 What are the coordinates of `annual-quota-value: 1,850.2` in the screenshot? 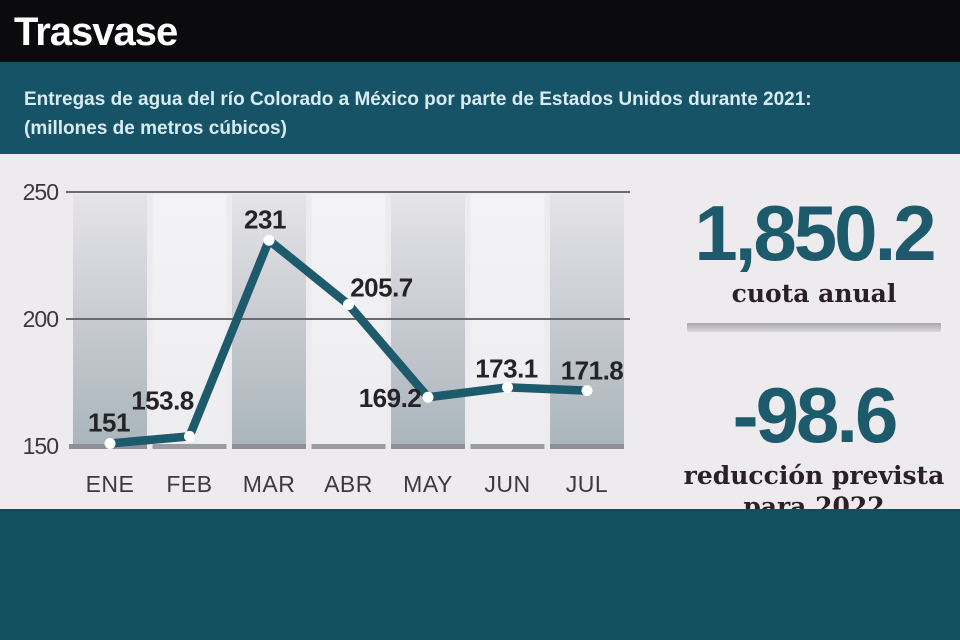 It's located at (815, 233).